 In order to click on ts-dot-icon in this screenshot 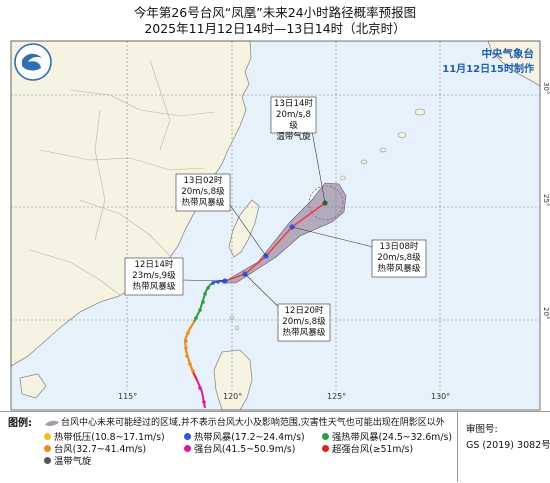, I will do `click(187, 436)`.